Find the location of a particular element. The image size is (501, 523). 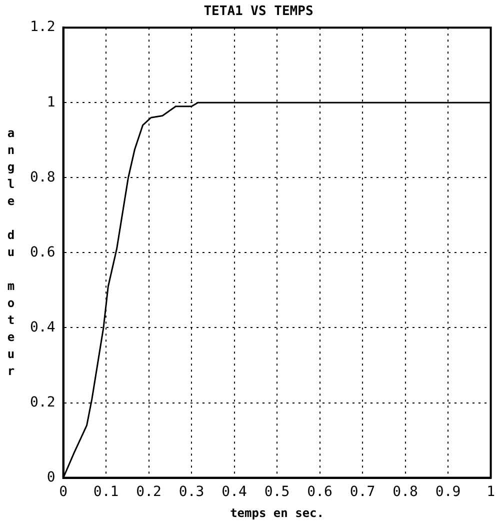

x-tick-label: 0.8 is located at coordinates (405, 492).